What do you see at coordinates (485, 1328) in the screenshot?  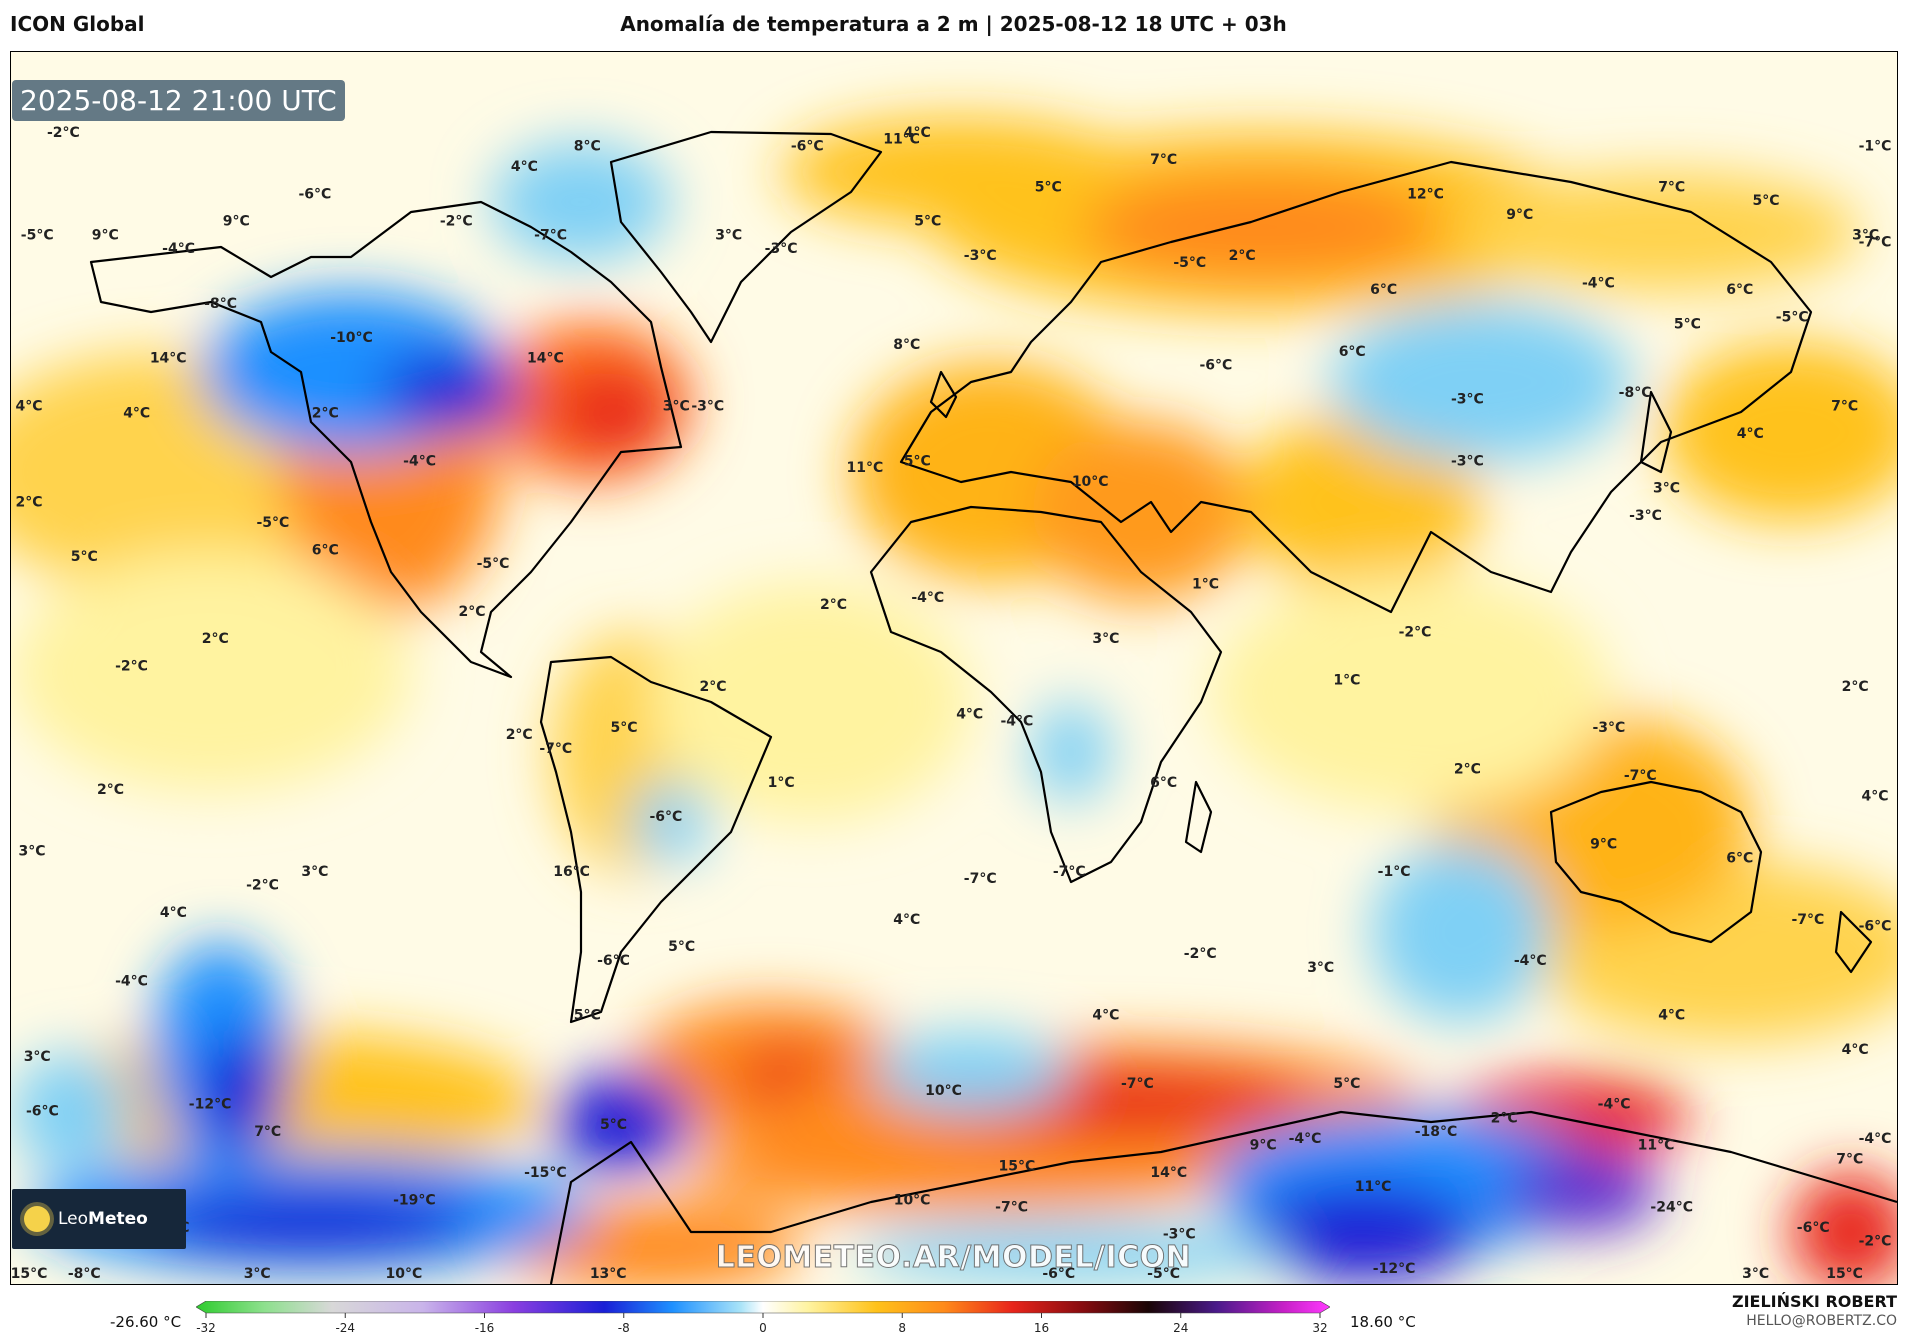 I see `colorbar-tick-label: -16` at bounding box center [485, 1328].